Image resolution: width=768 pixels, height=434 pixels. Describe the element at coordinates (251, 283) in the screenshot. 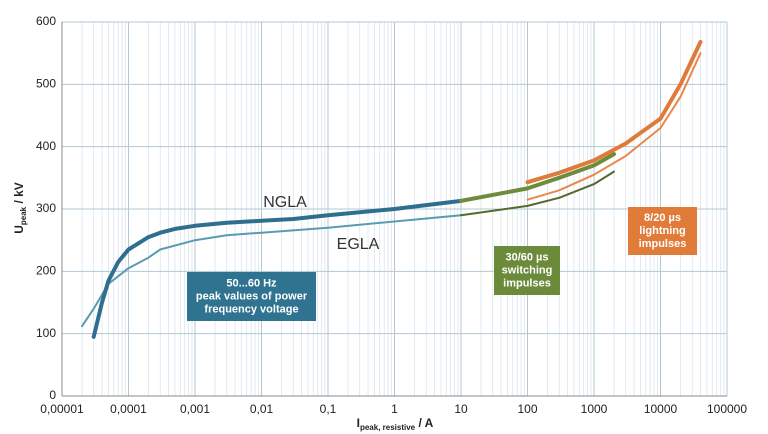

I see `annotation-text: 50...60 Hz` at that location.